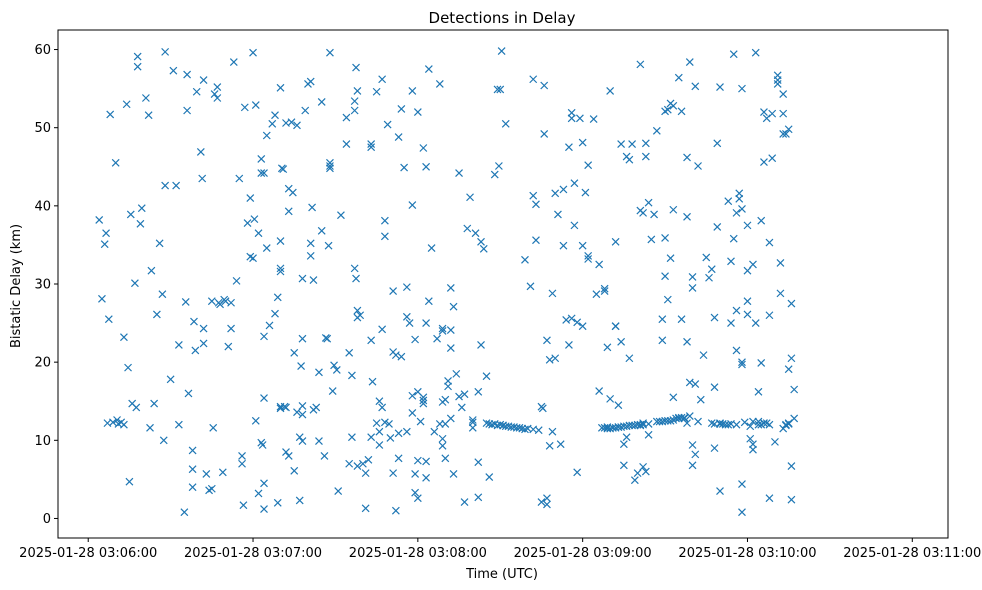 The width and height of the screenshot is (982, 590). I want to click on x-tick-label: 2025-01-28 03:09:00, so click(583, 553).